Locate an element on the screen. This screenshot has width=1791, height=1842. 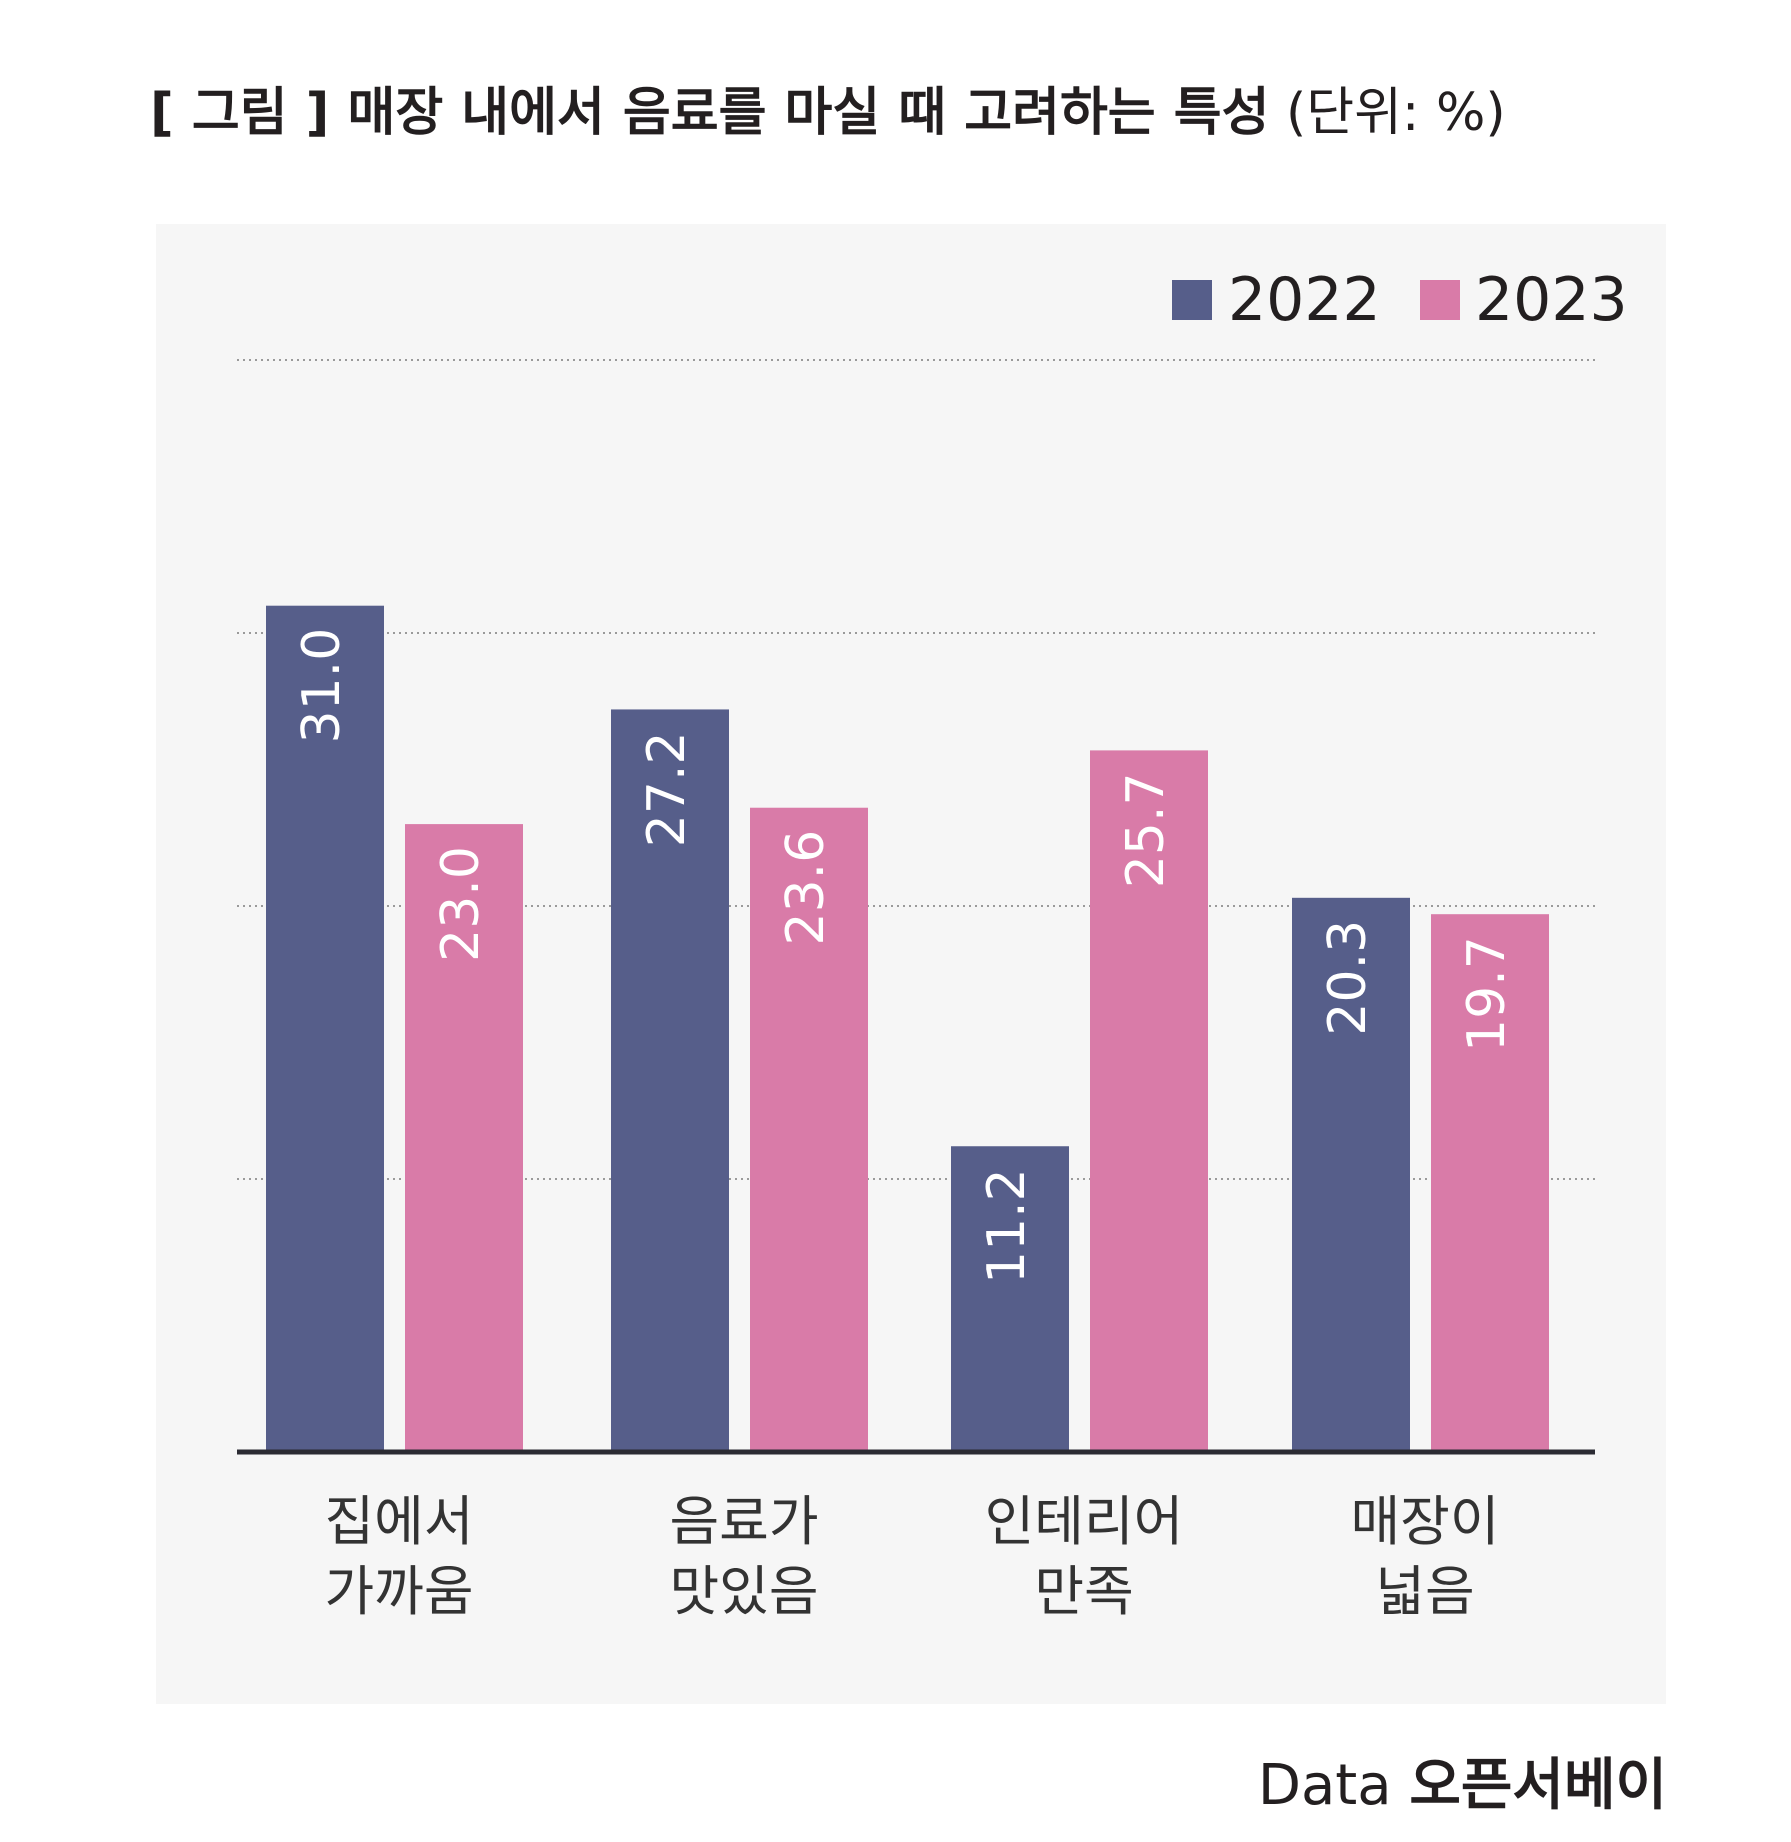
legend-label-2023: 2023 is located at coordinates (1551, 300).